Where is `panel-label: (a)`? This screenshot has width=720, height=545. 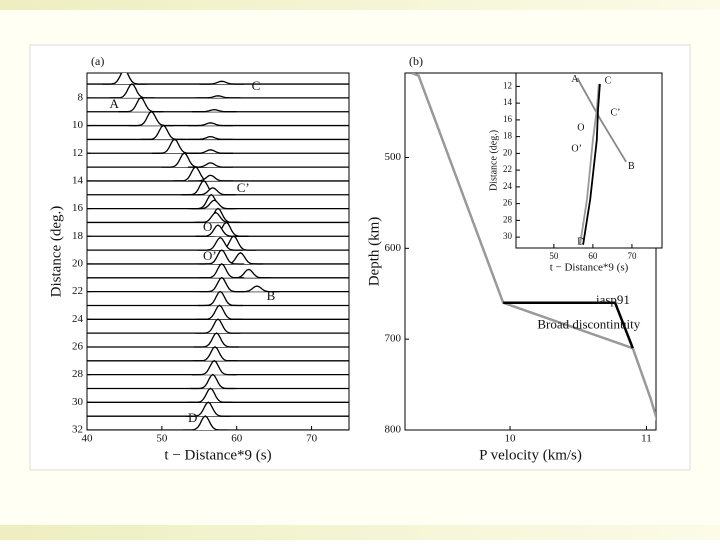 panel-label: (a) is located at coordinates (97, 61).